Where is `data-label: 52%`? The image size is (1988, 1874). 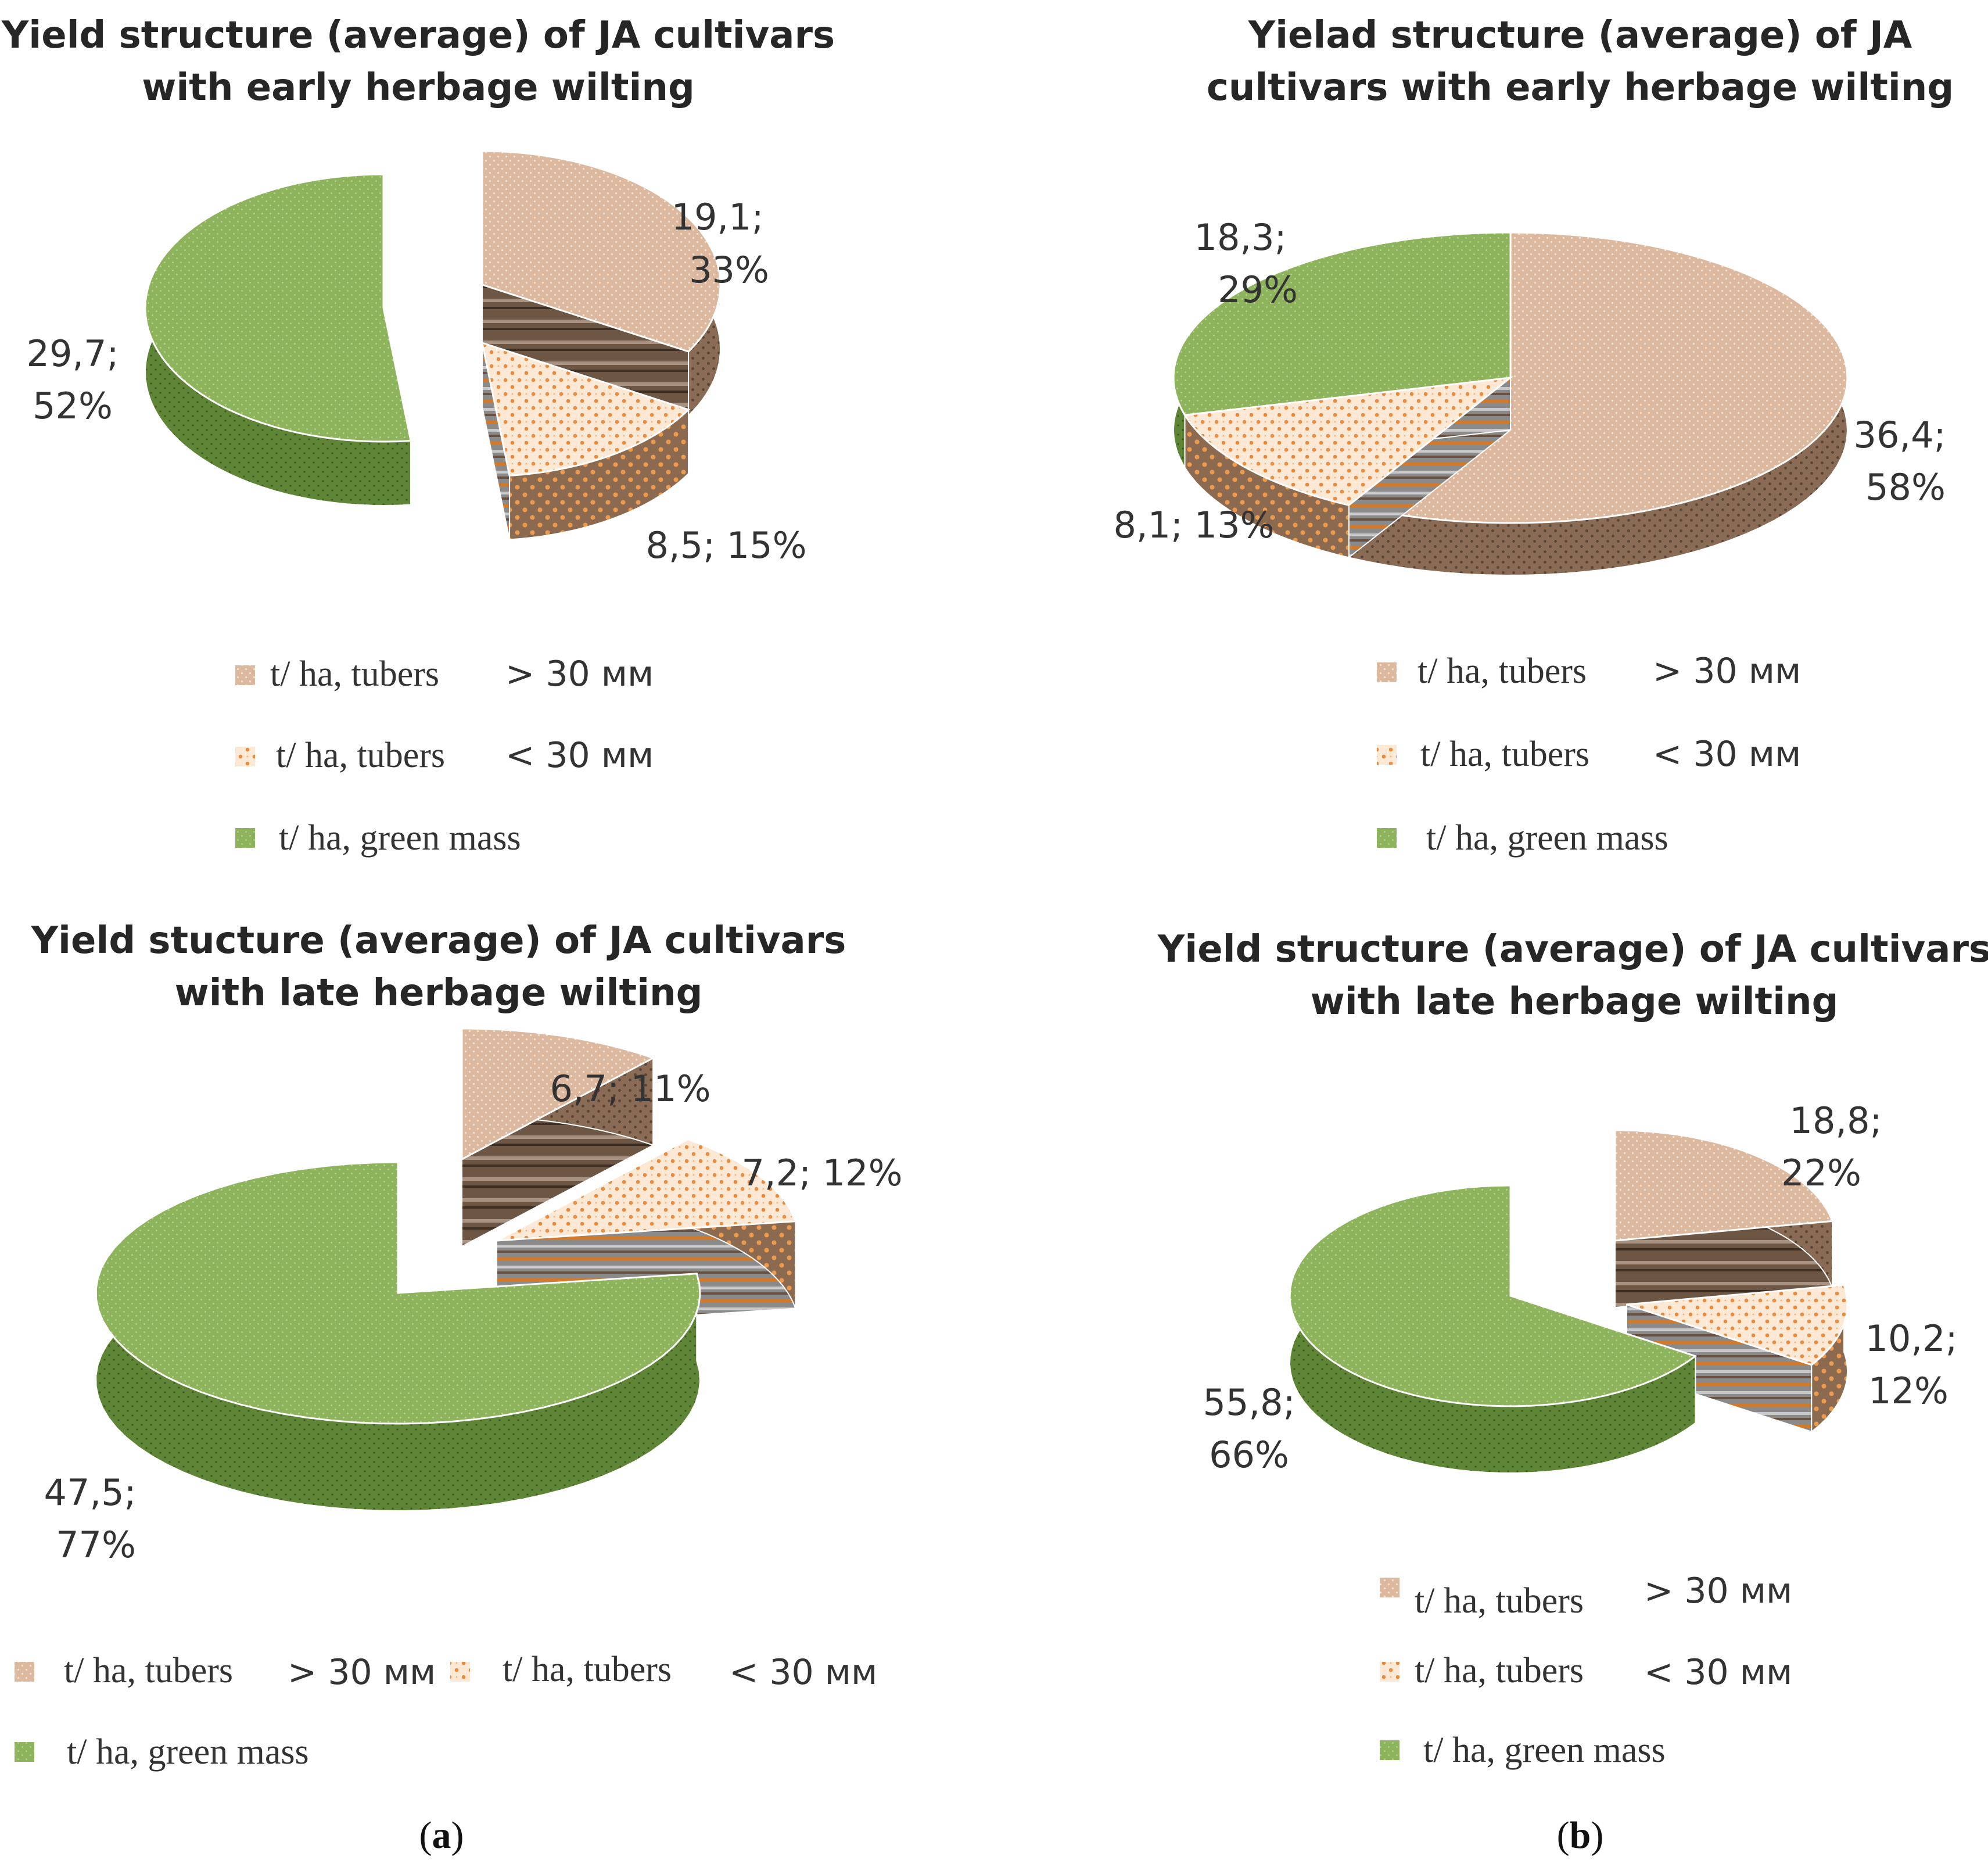
data-label: 52% is located at coordinates (73, 406).